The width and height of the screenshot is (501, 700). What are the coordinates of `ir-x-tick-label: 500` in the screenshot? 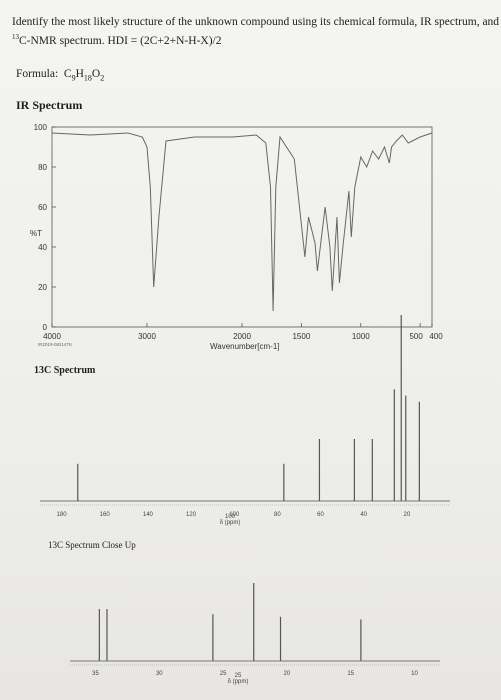 It's located at (416, 336).